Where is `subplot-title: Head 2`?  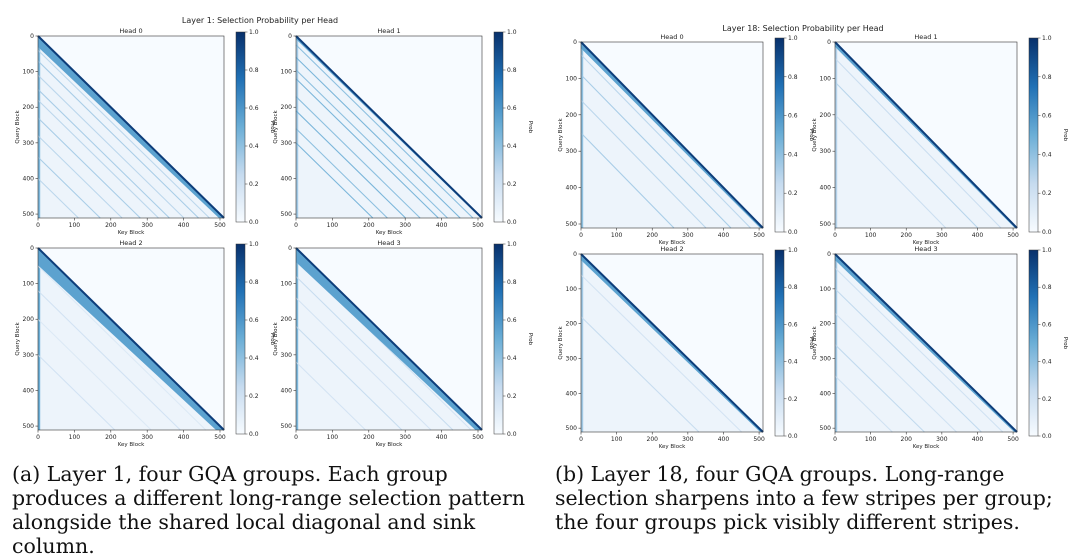
subplot-title: Head 2 is located at coordinates (130, 243).